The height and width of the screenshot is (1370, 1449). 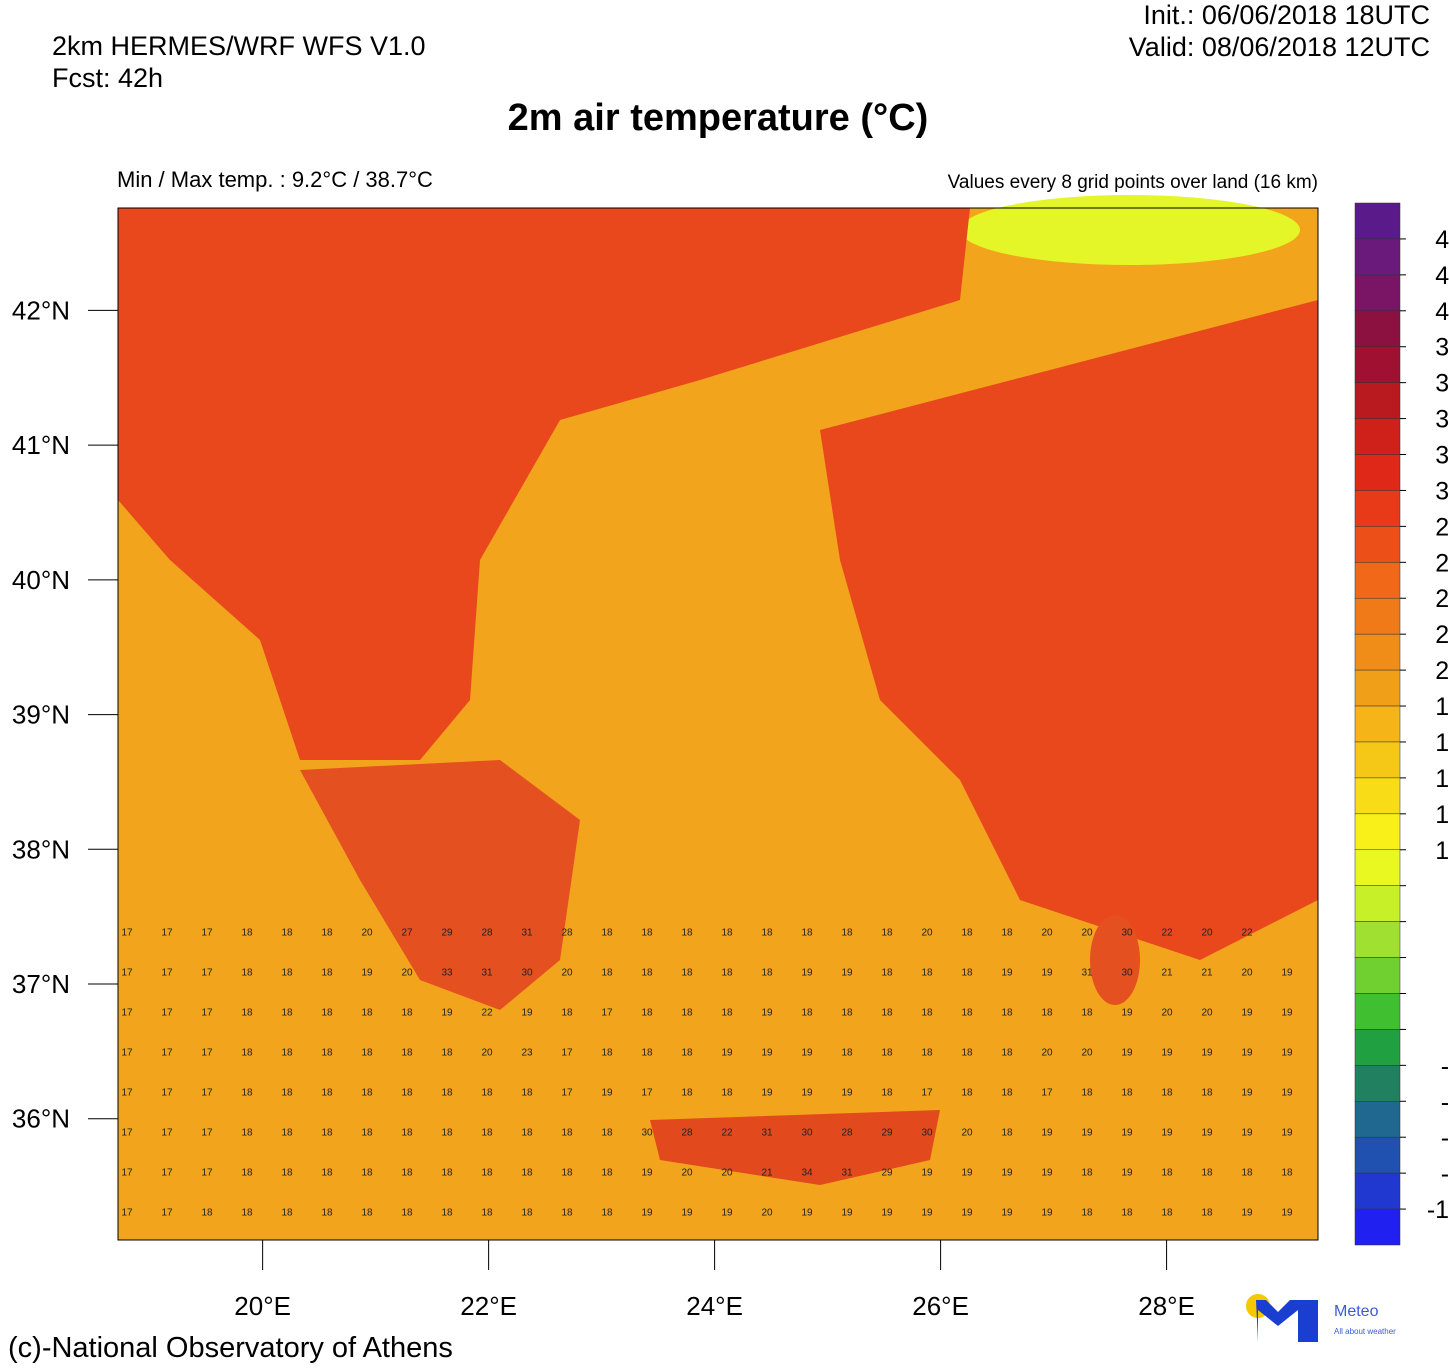 I want to click on colorbar-label: 24, so click(x=1442, y=599).